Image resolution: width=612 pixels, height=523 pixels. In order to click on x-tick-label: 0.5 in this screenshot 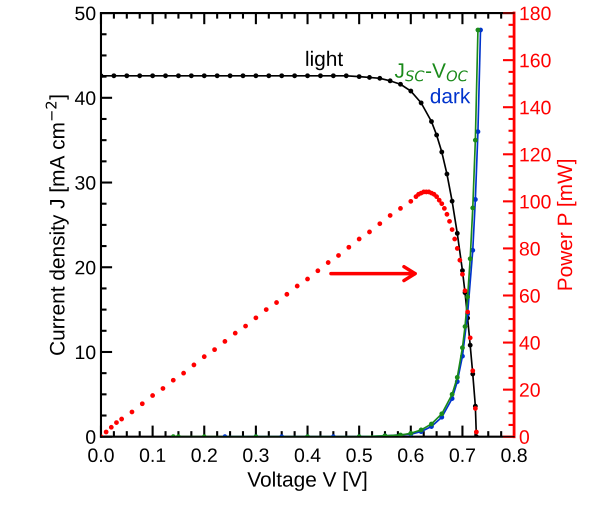, I will do `click(359, 455)`.